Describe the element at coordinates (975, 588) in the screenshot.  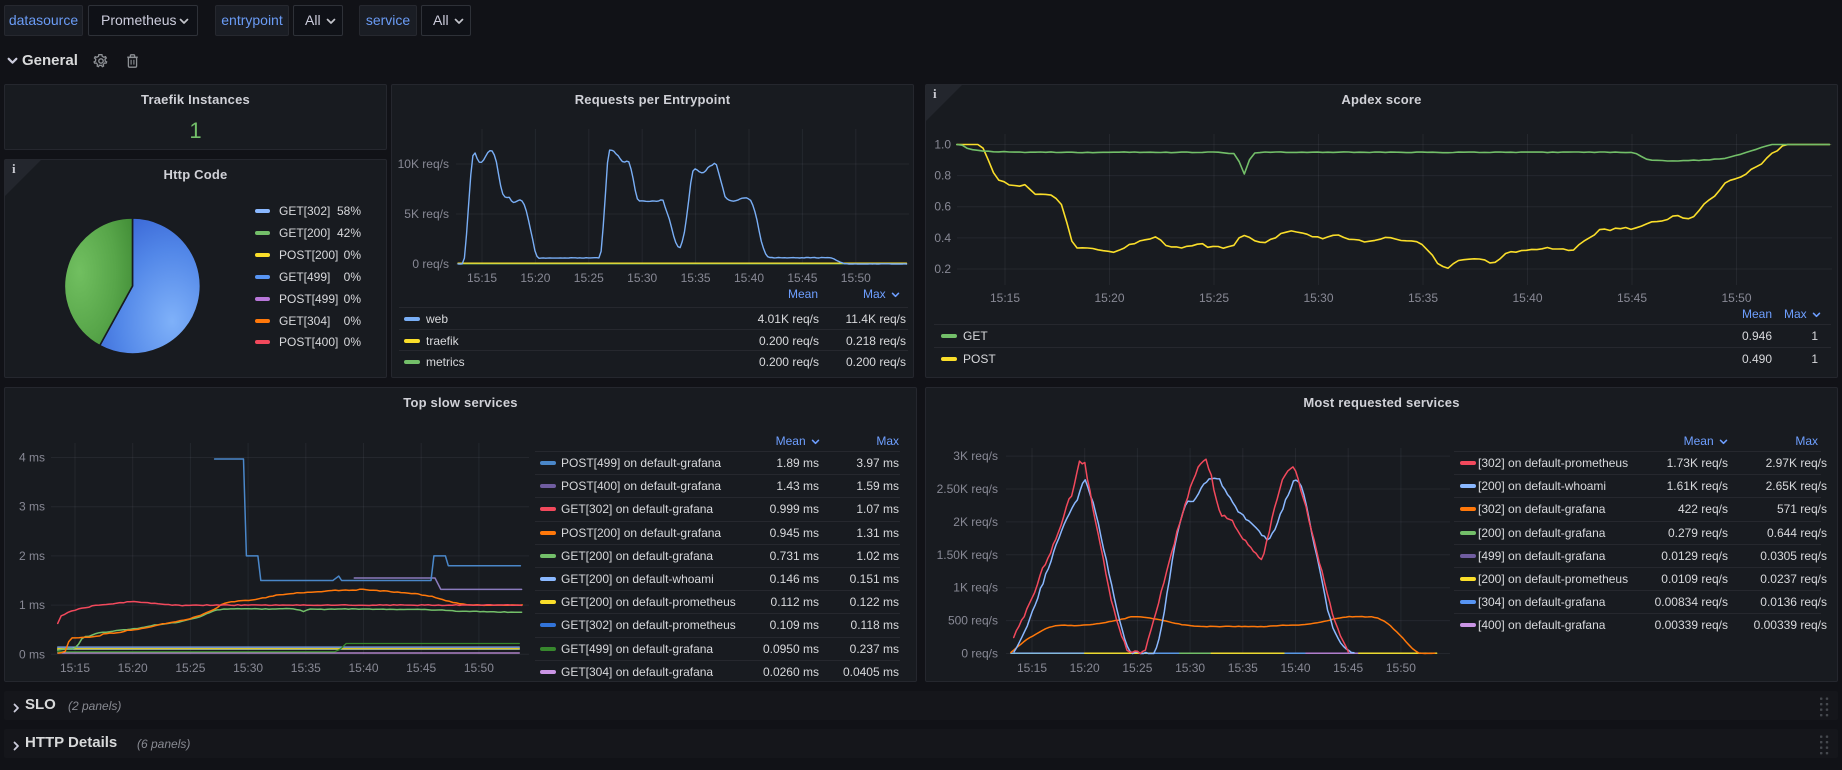
I see `svg-text: 1K req/s` at that location.